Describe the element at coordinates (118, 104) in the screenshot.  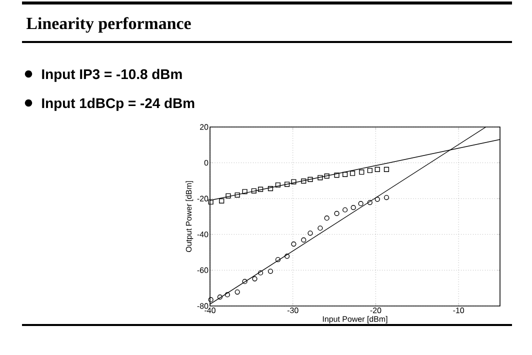
I see `text: Input 1dBCp = -24 dBm` at that location.